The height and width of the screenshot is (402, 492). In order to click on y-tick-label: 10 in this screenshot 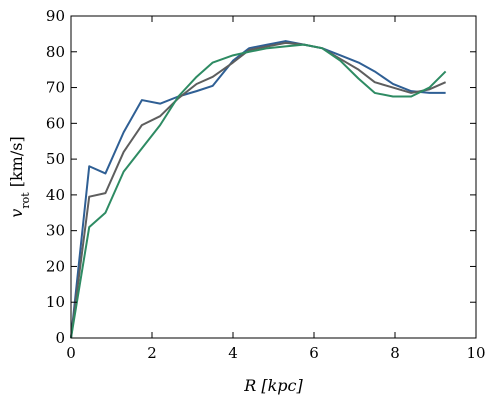, I will do `click(55, 302)`.